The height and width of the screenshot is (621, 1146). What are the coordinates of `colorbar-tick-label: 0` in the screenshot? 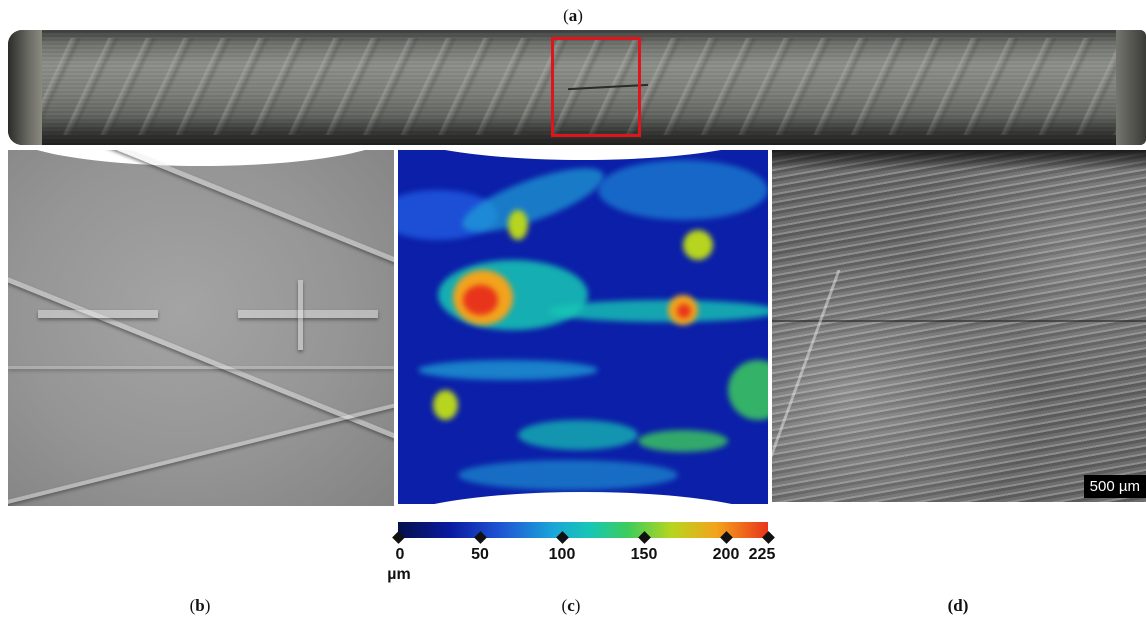 It's located at (400, 554).